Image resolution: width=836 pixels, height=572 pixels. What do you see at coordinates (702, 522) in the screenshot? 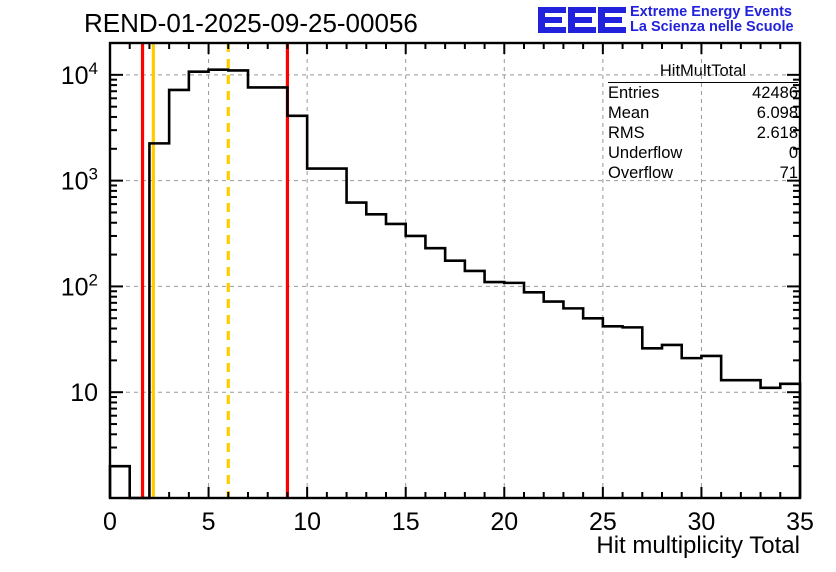
I see `x-tick-label: 30` at bounding box center [702, 522].